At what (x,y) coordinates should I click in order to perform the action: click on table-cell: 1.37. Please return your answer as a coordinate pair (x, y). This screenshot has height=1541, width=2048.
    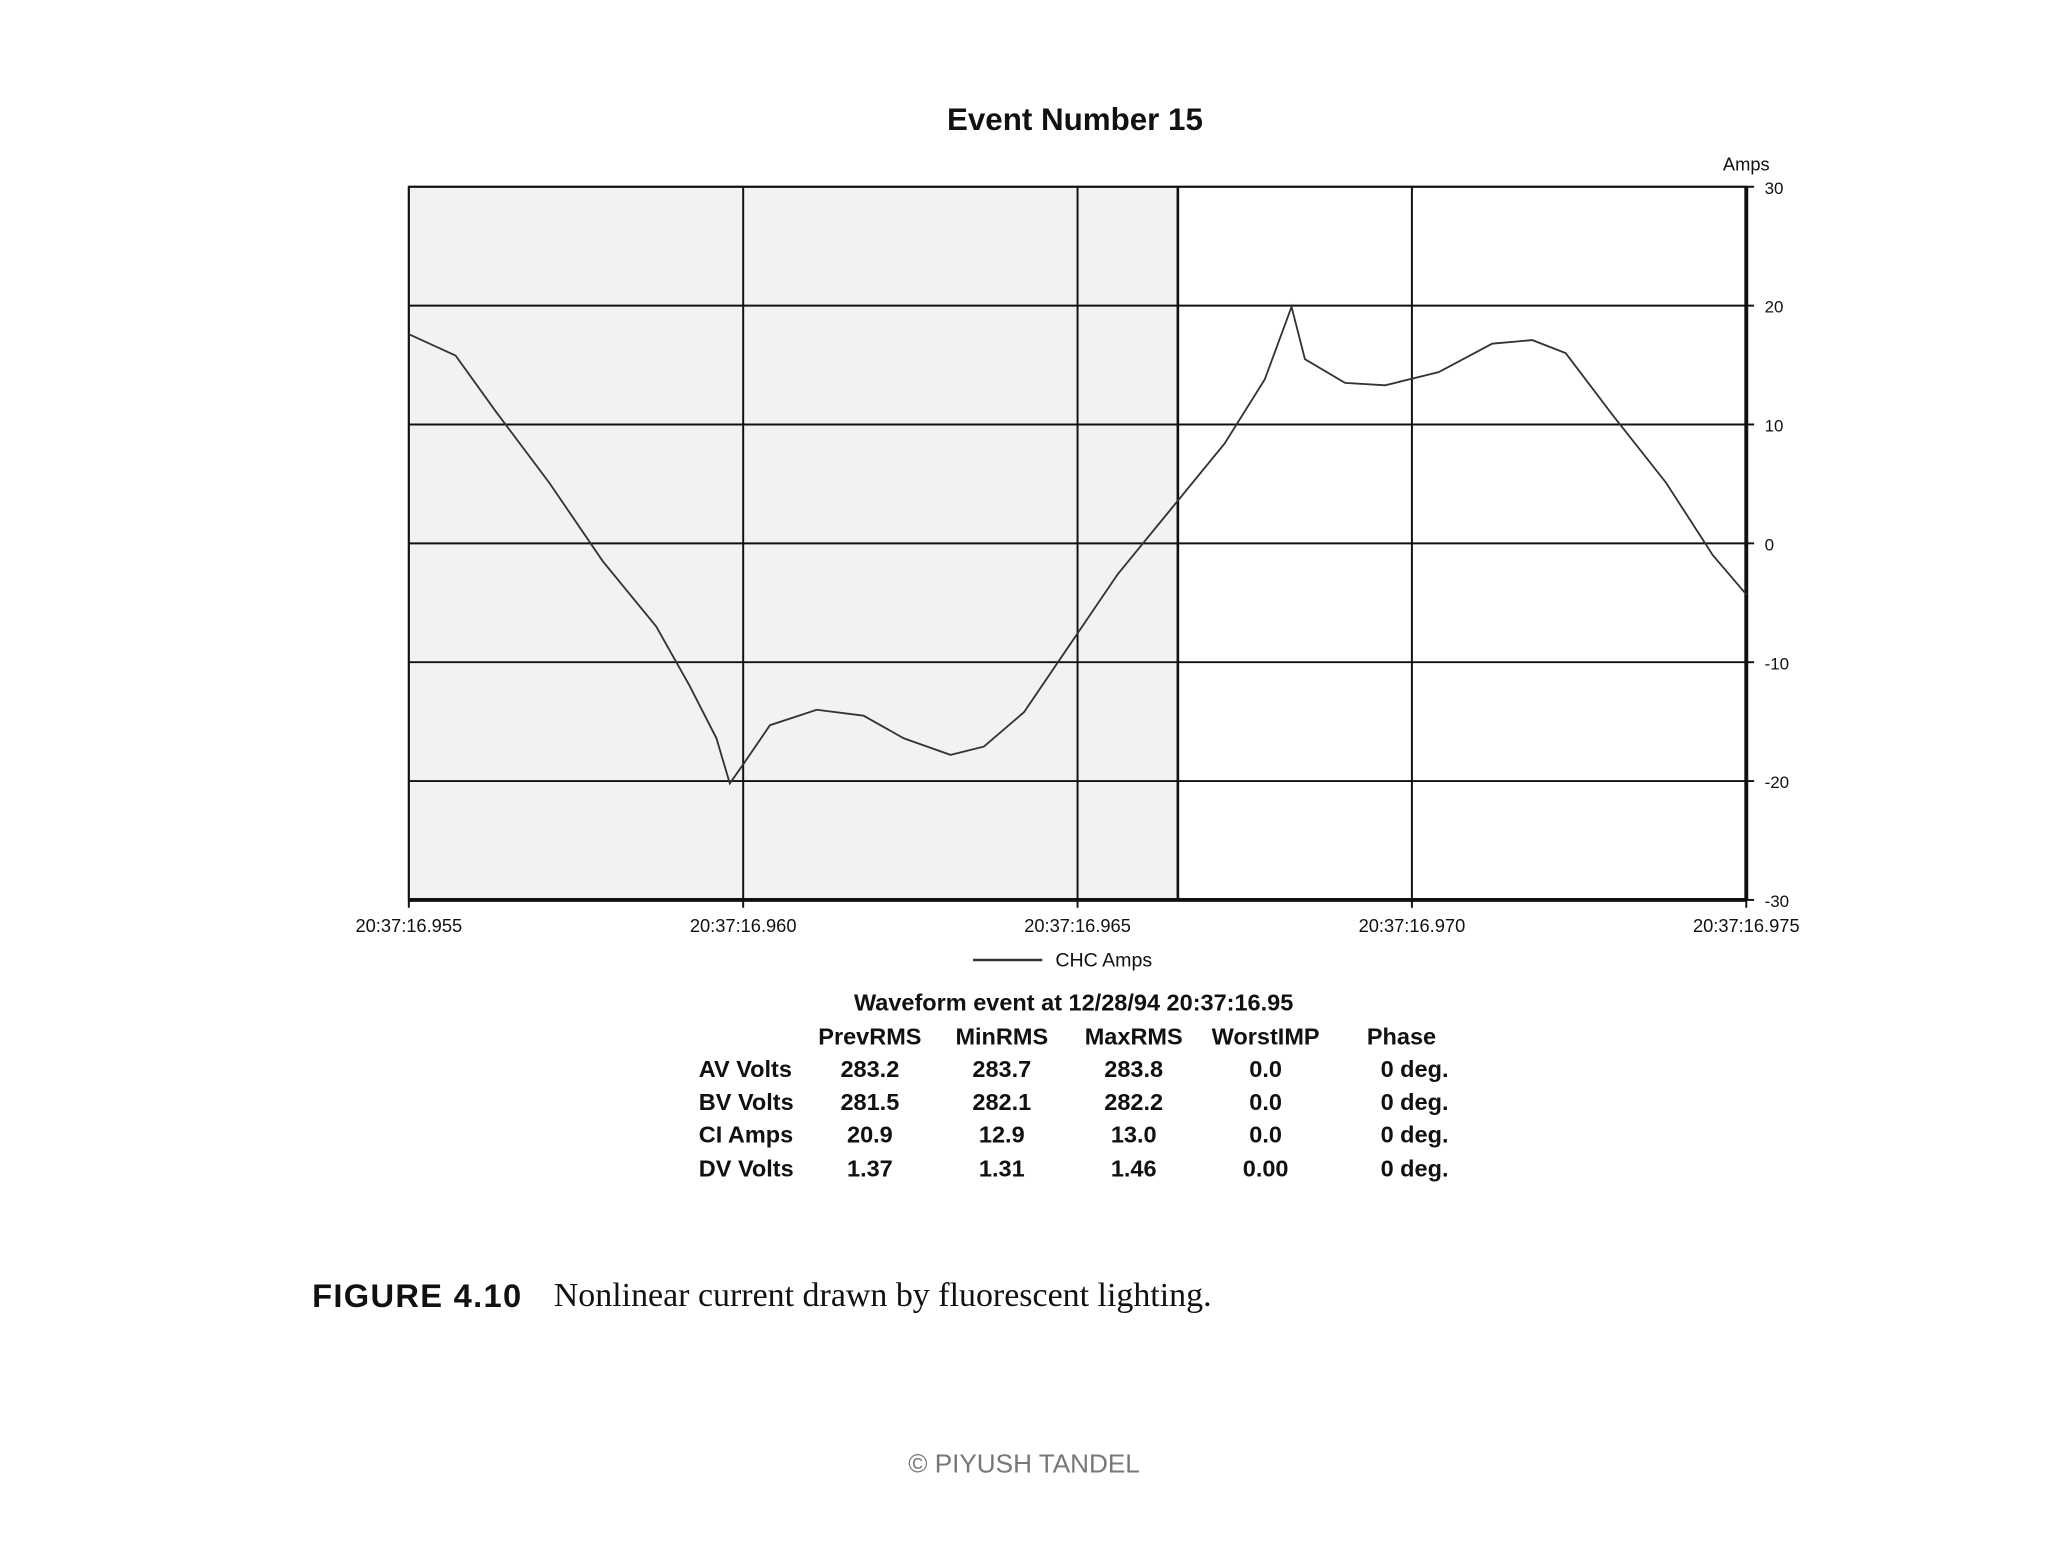
    Looking at the image, I should click on (870, 1168).